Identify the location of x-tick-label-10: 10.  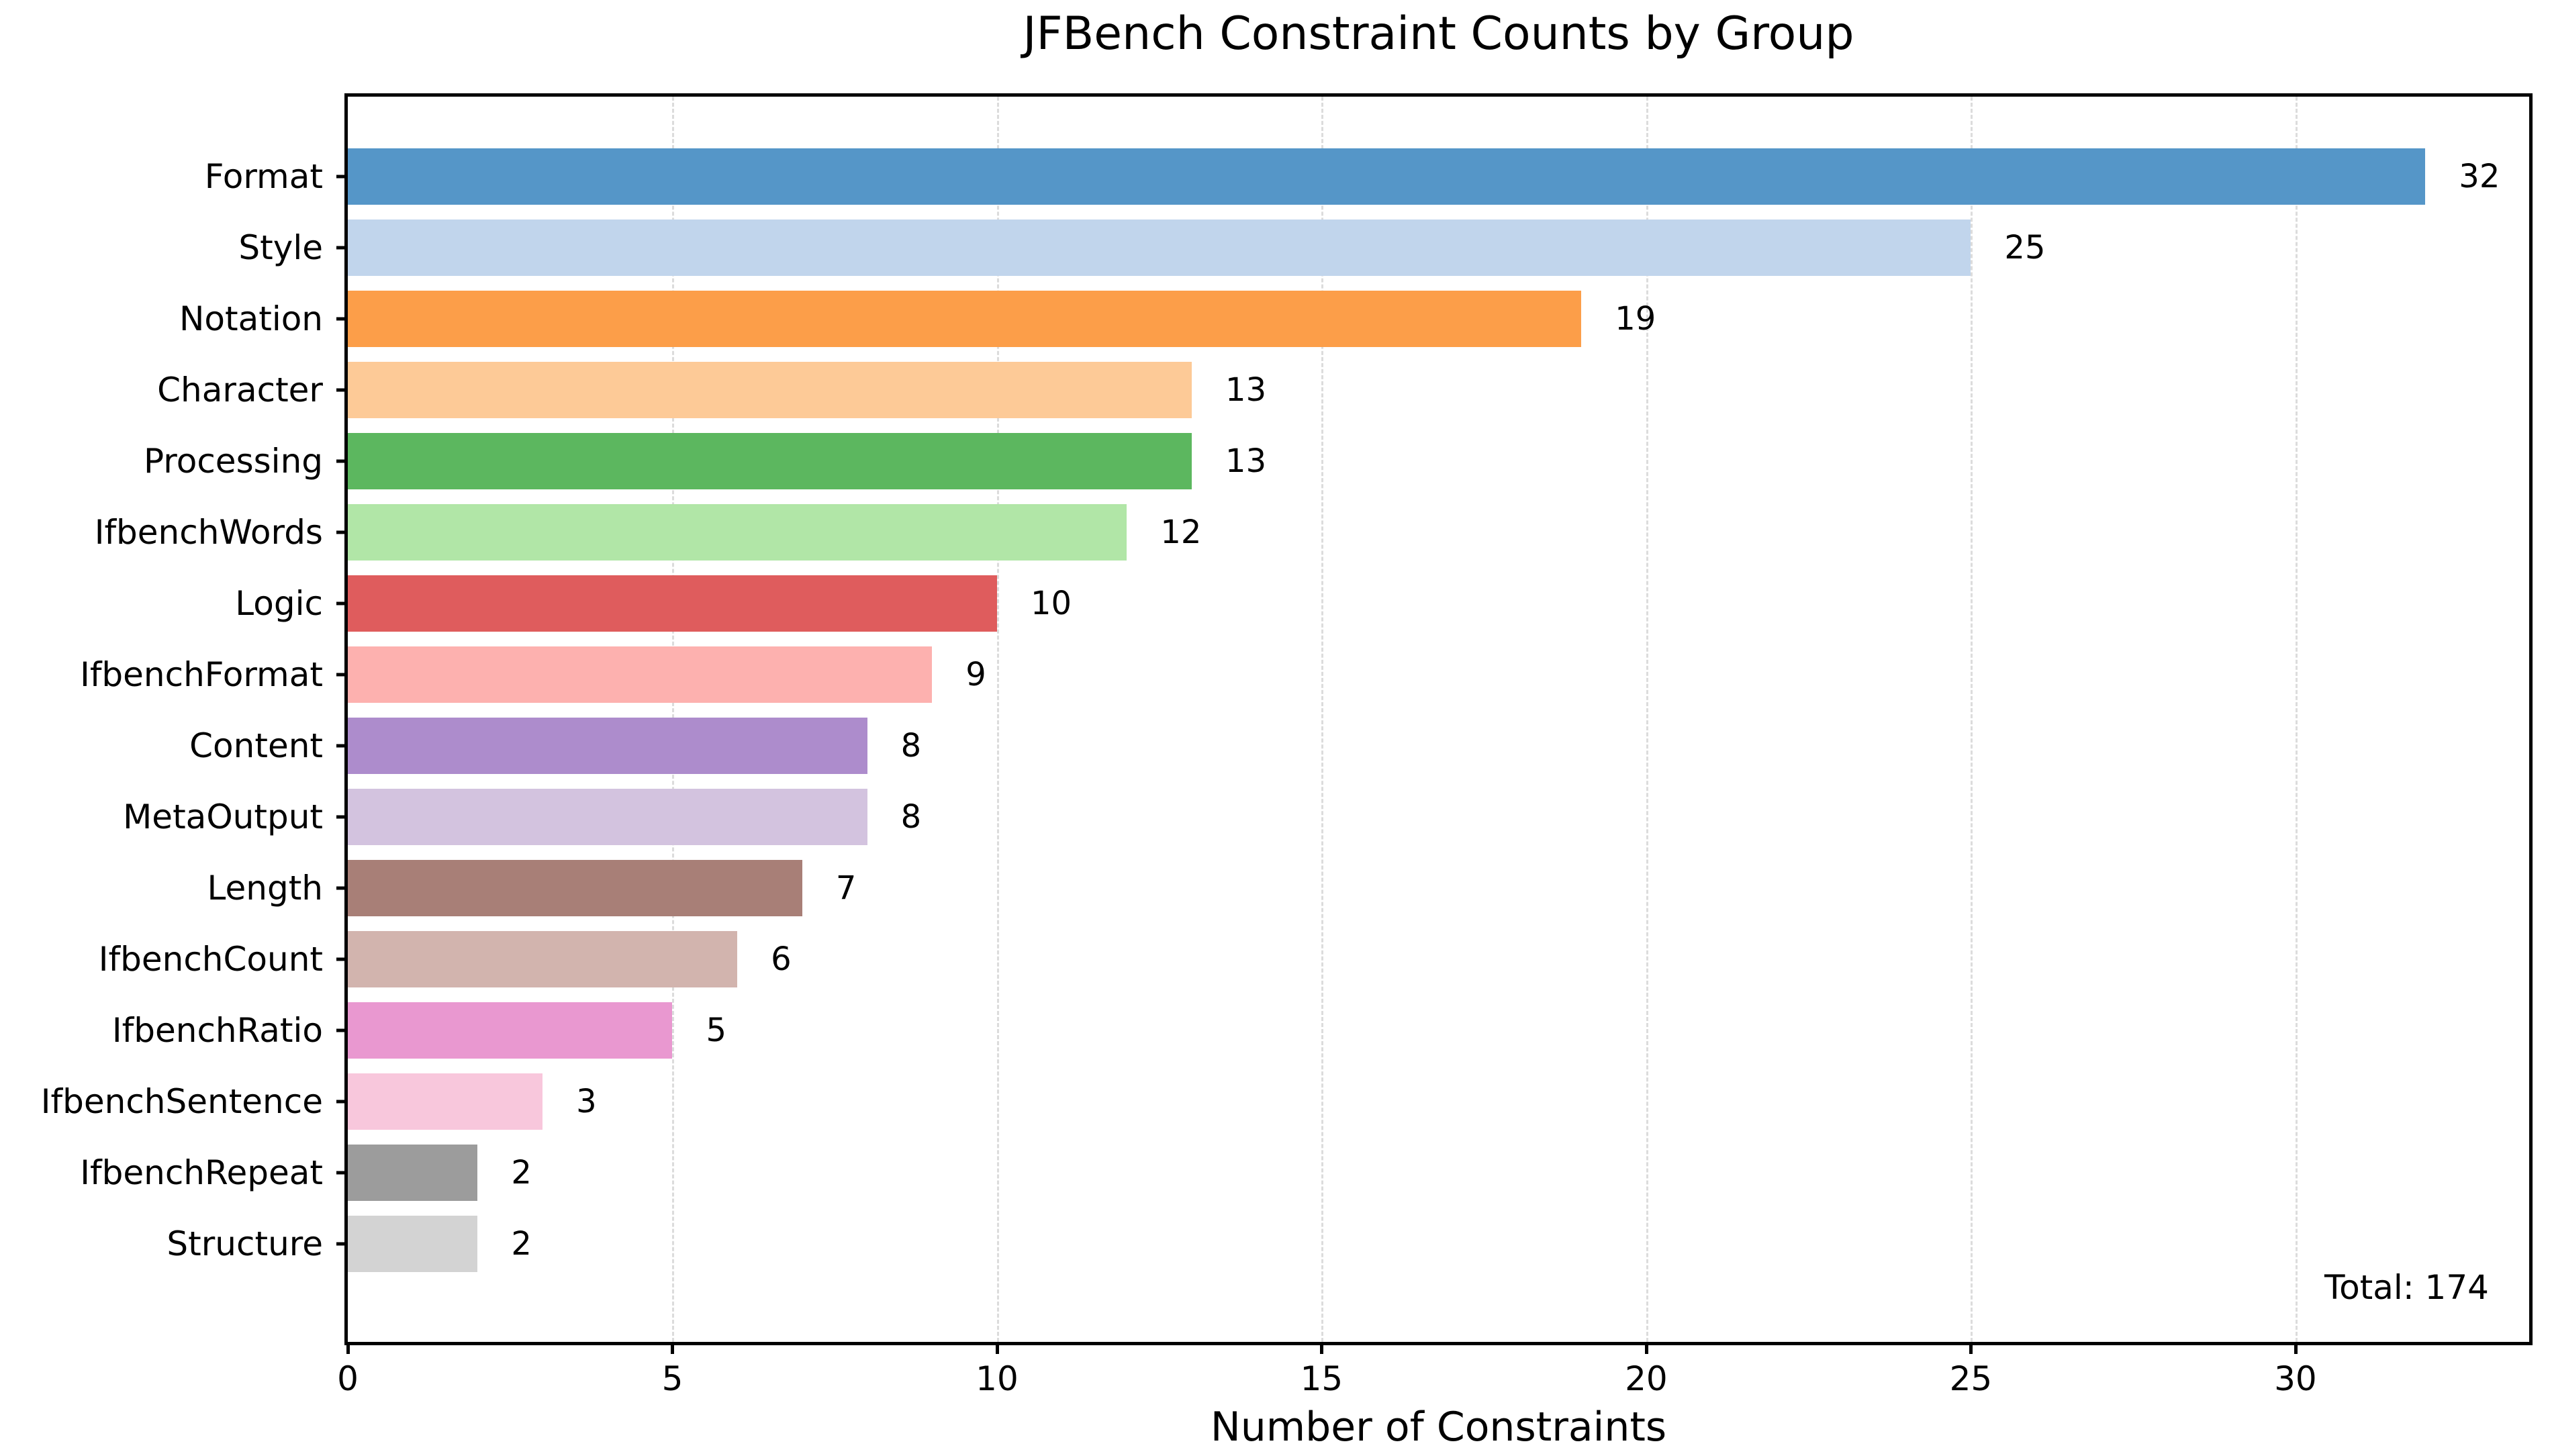
(997, 1378).